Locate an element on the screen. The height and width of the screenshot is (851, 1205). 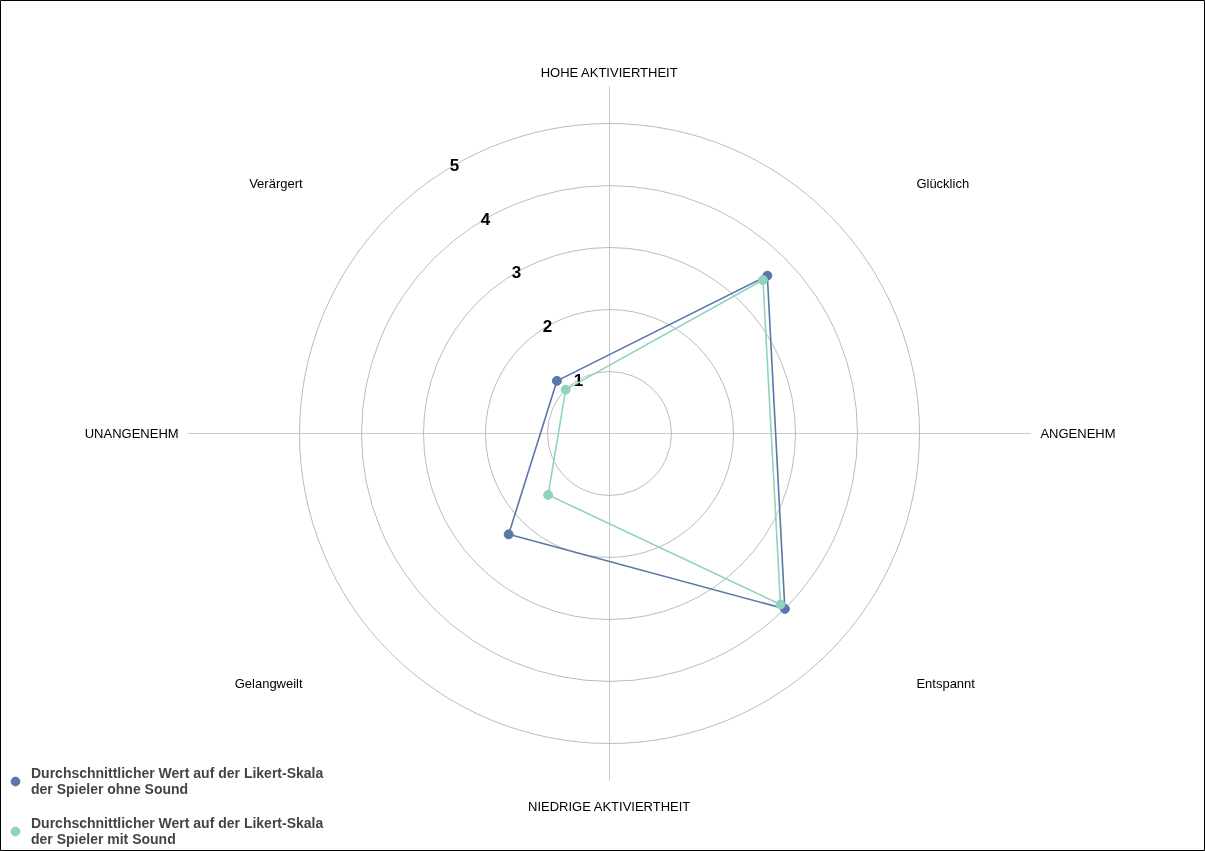
legend-label: Durchschnittlicher Wert auf der Likert-Skala der Spieler mit Sound is located at coordinates (177, 831).